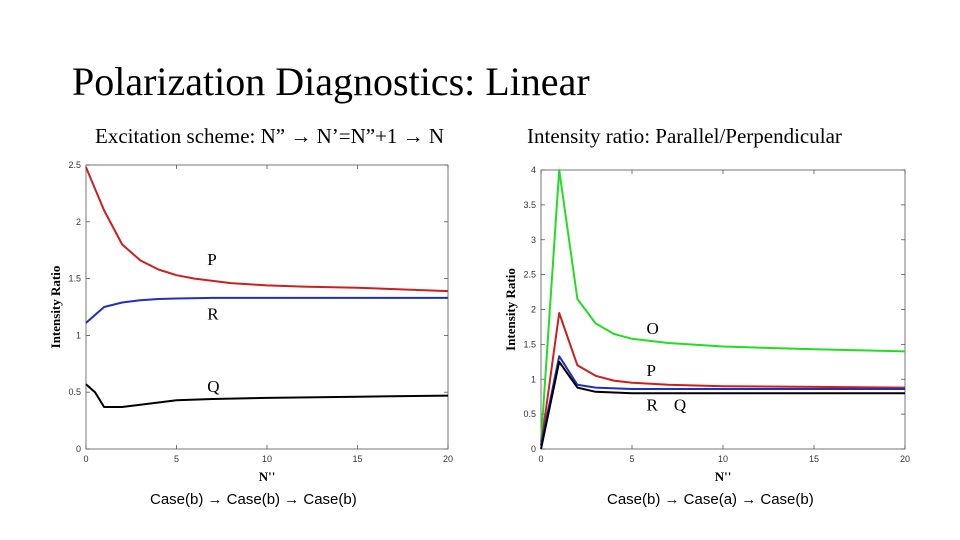 This screenshot has width=960, height=540. I want to click on caption-left: Case(b) → Case(b) → Case(b), so click(253, 499).